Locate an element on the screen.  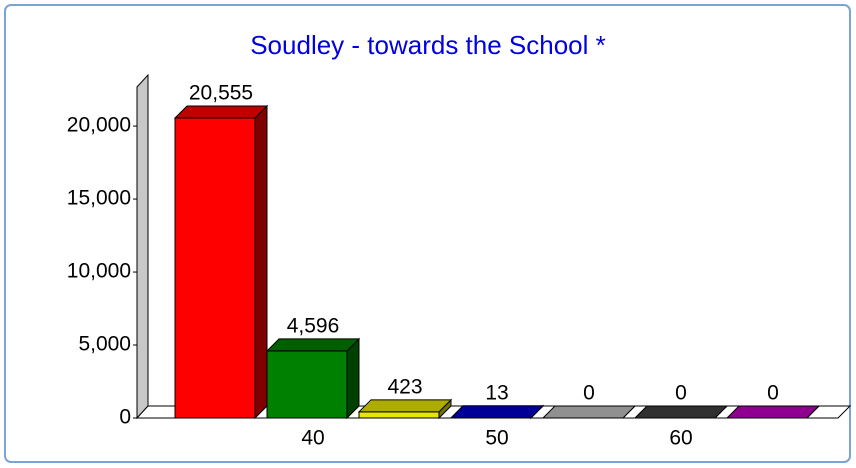
x-tick-label: 50 is located at coordinates (496, 438).